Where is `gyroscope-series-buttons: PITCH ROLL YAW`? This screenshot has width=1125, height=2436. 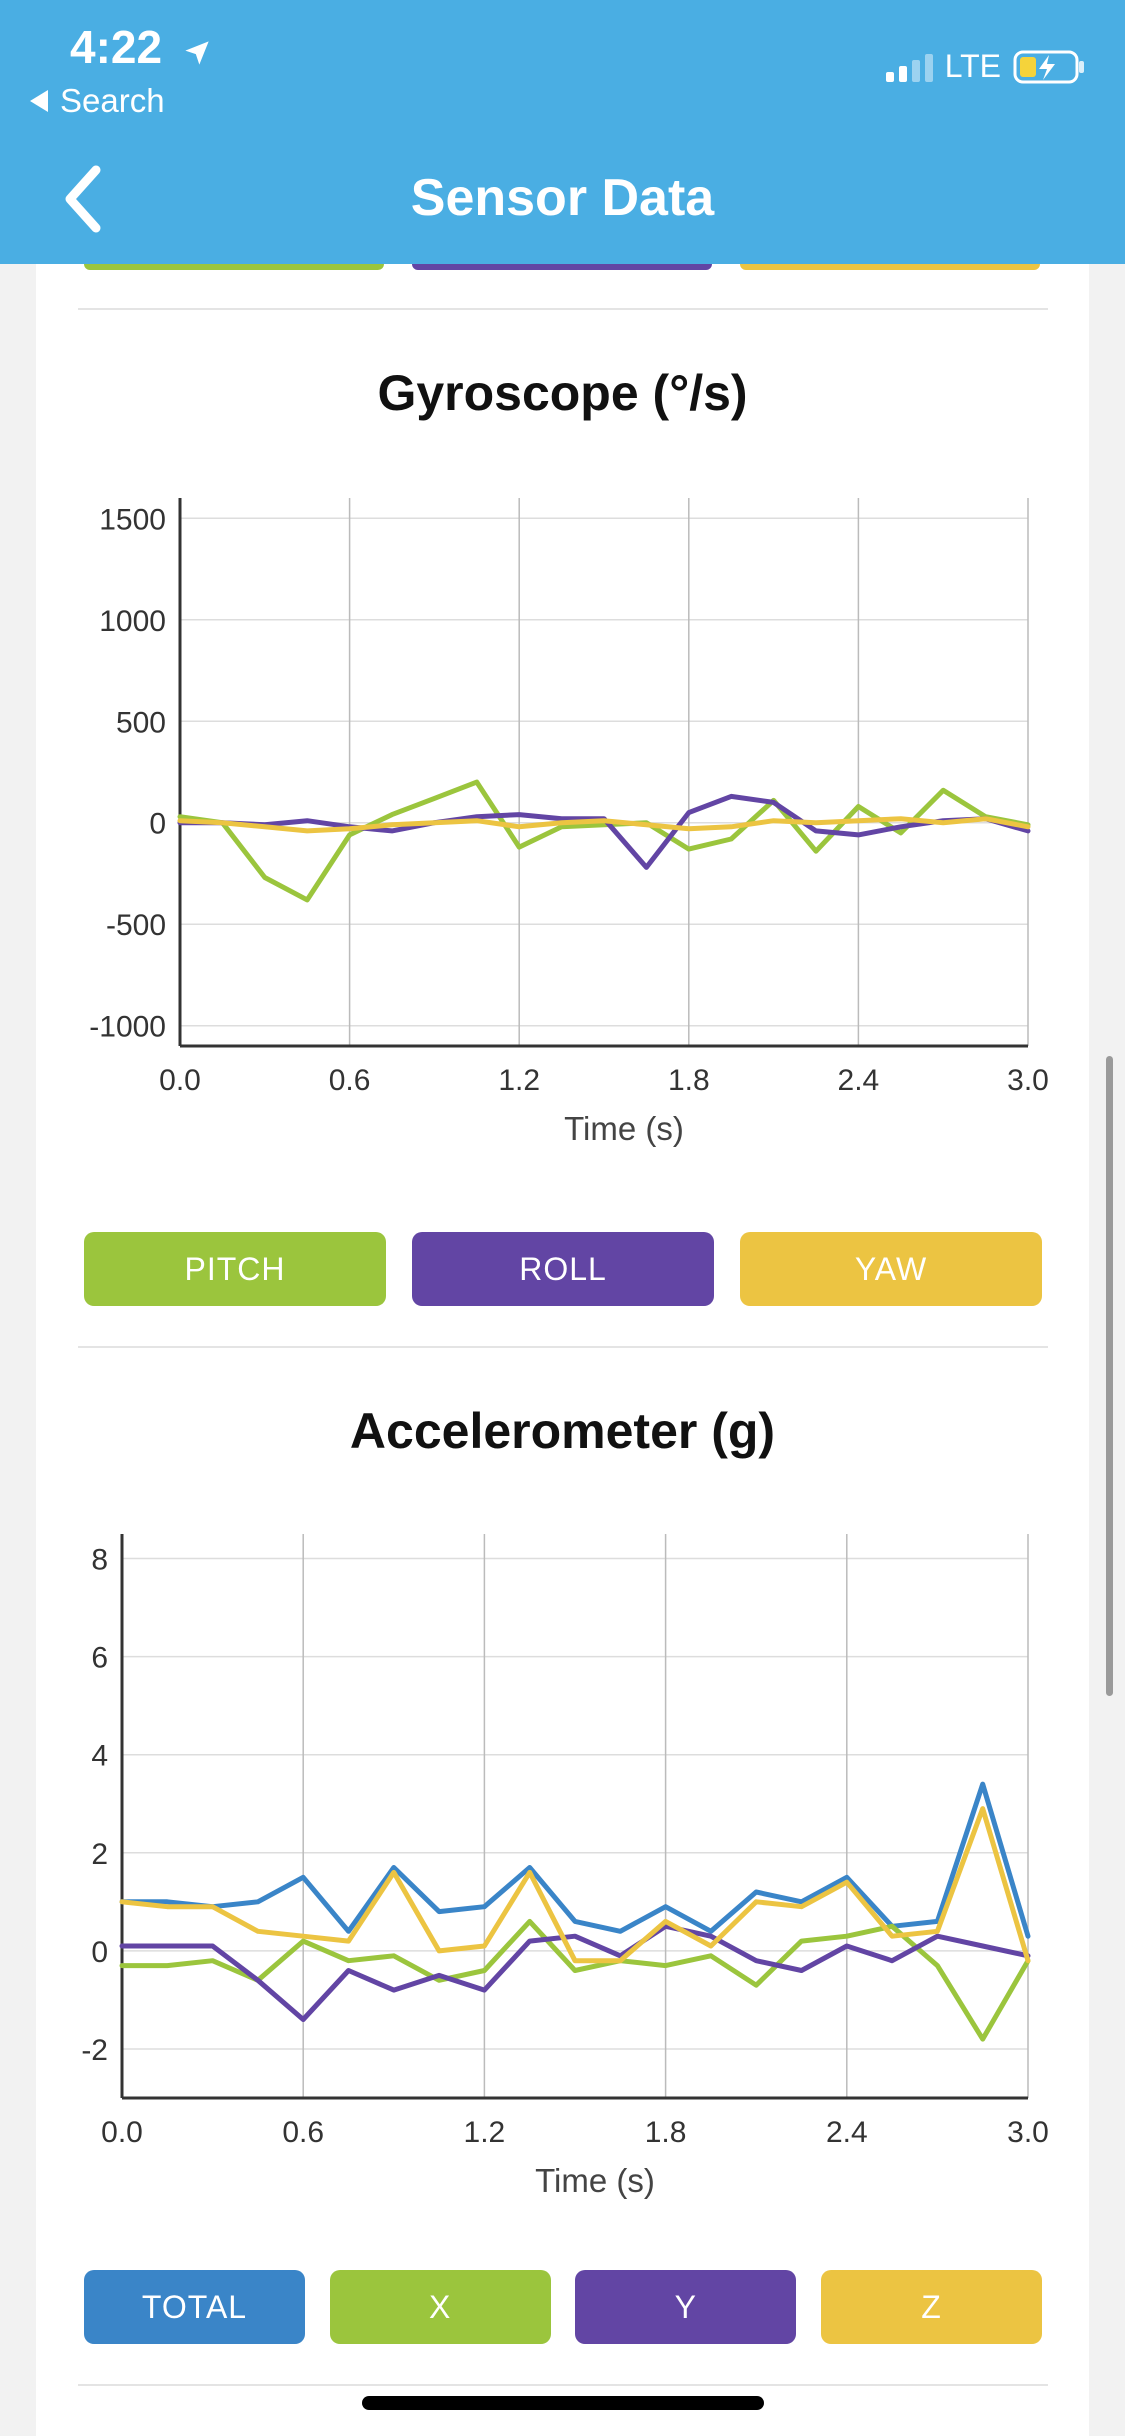
gyroscope-series-buttons: PITCH ROLL YAW is located at coordinates (563, 1269).